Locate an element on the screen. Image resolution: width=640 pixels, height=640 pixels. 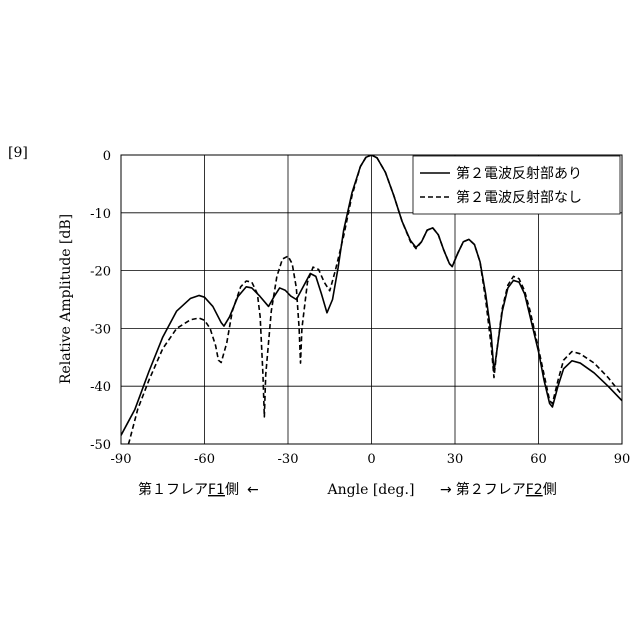
y-tick-label: -10 is located at coordinates (100, 214).